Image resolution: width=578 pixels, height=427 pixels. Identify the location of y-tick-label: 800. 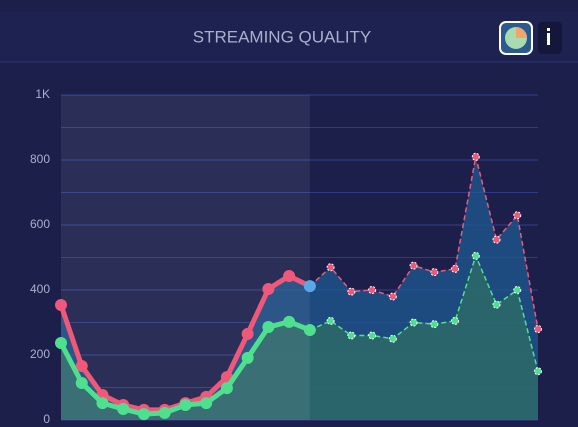
(40, 159).